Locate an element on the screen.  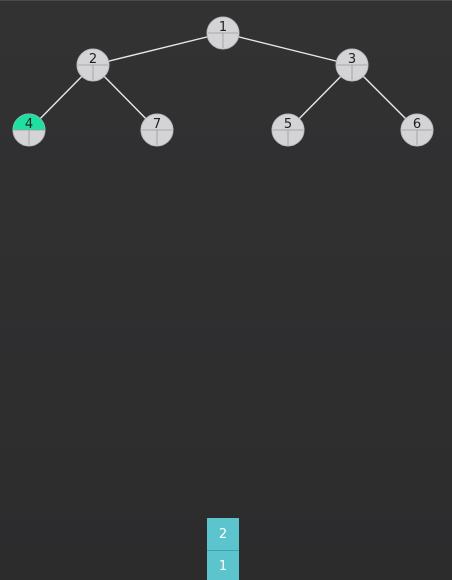
tree-node-6: 6 is located at coordinates (417, 130).